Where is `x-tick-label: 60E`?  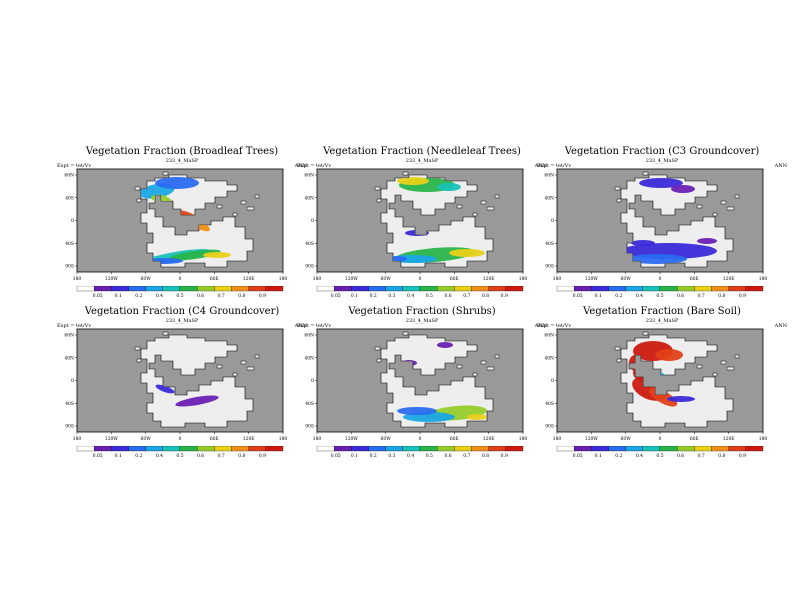
x-tick-label: 60E is located at coordinates (454, 279).